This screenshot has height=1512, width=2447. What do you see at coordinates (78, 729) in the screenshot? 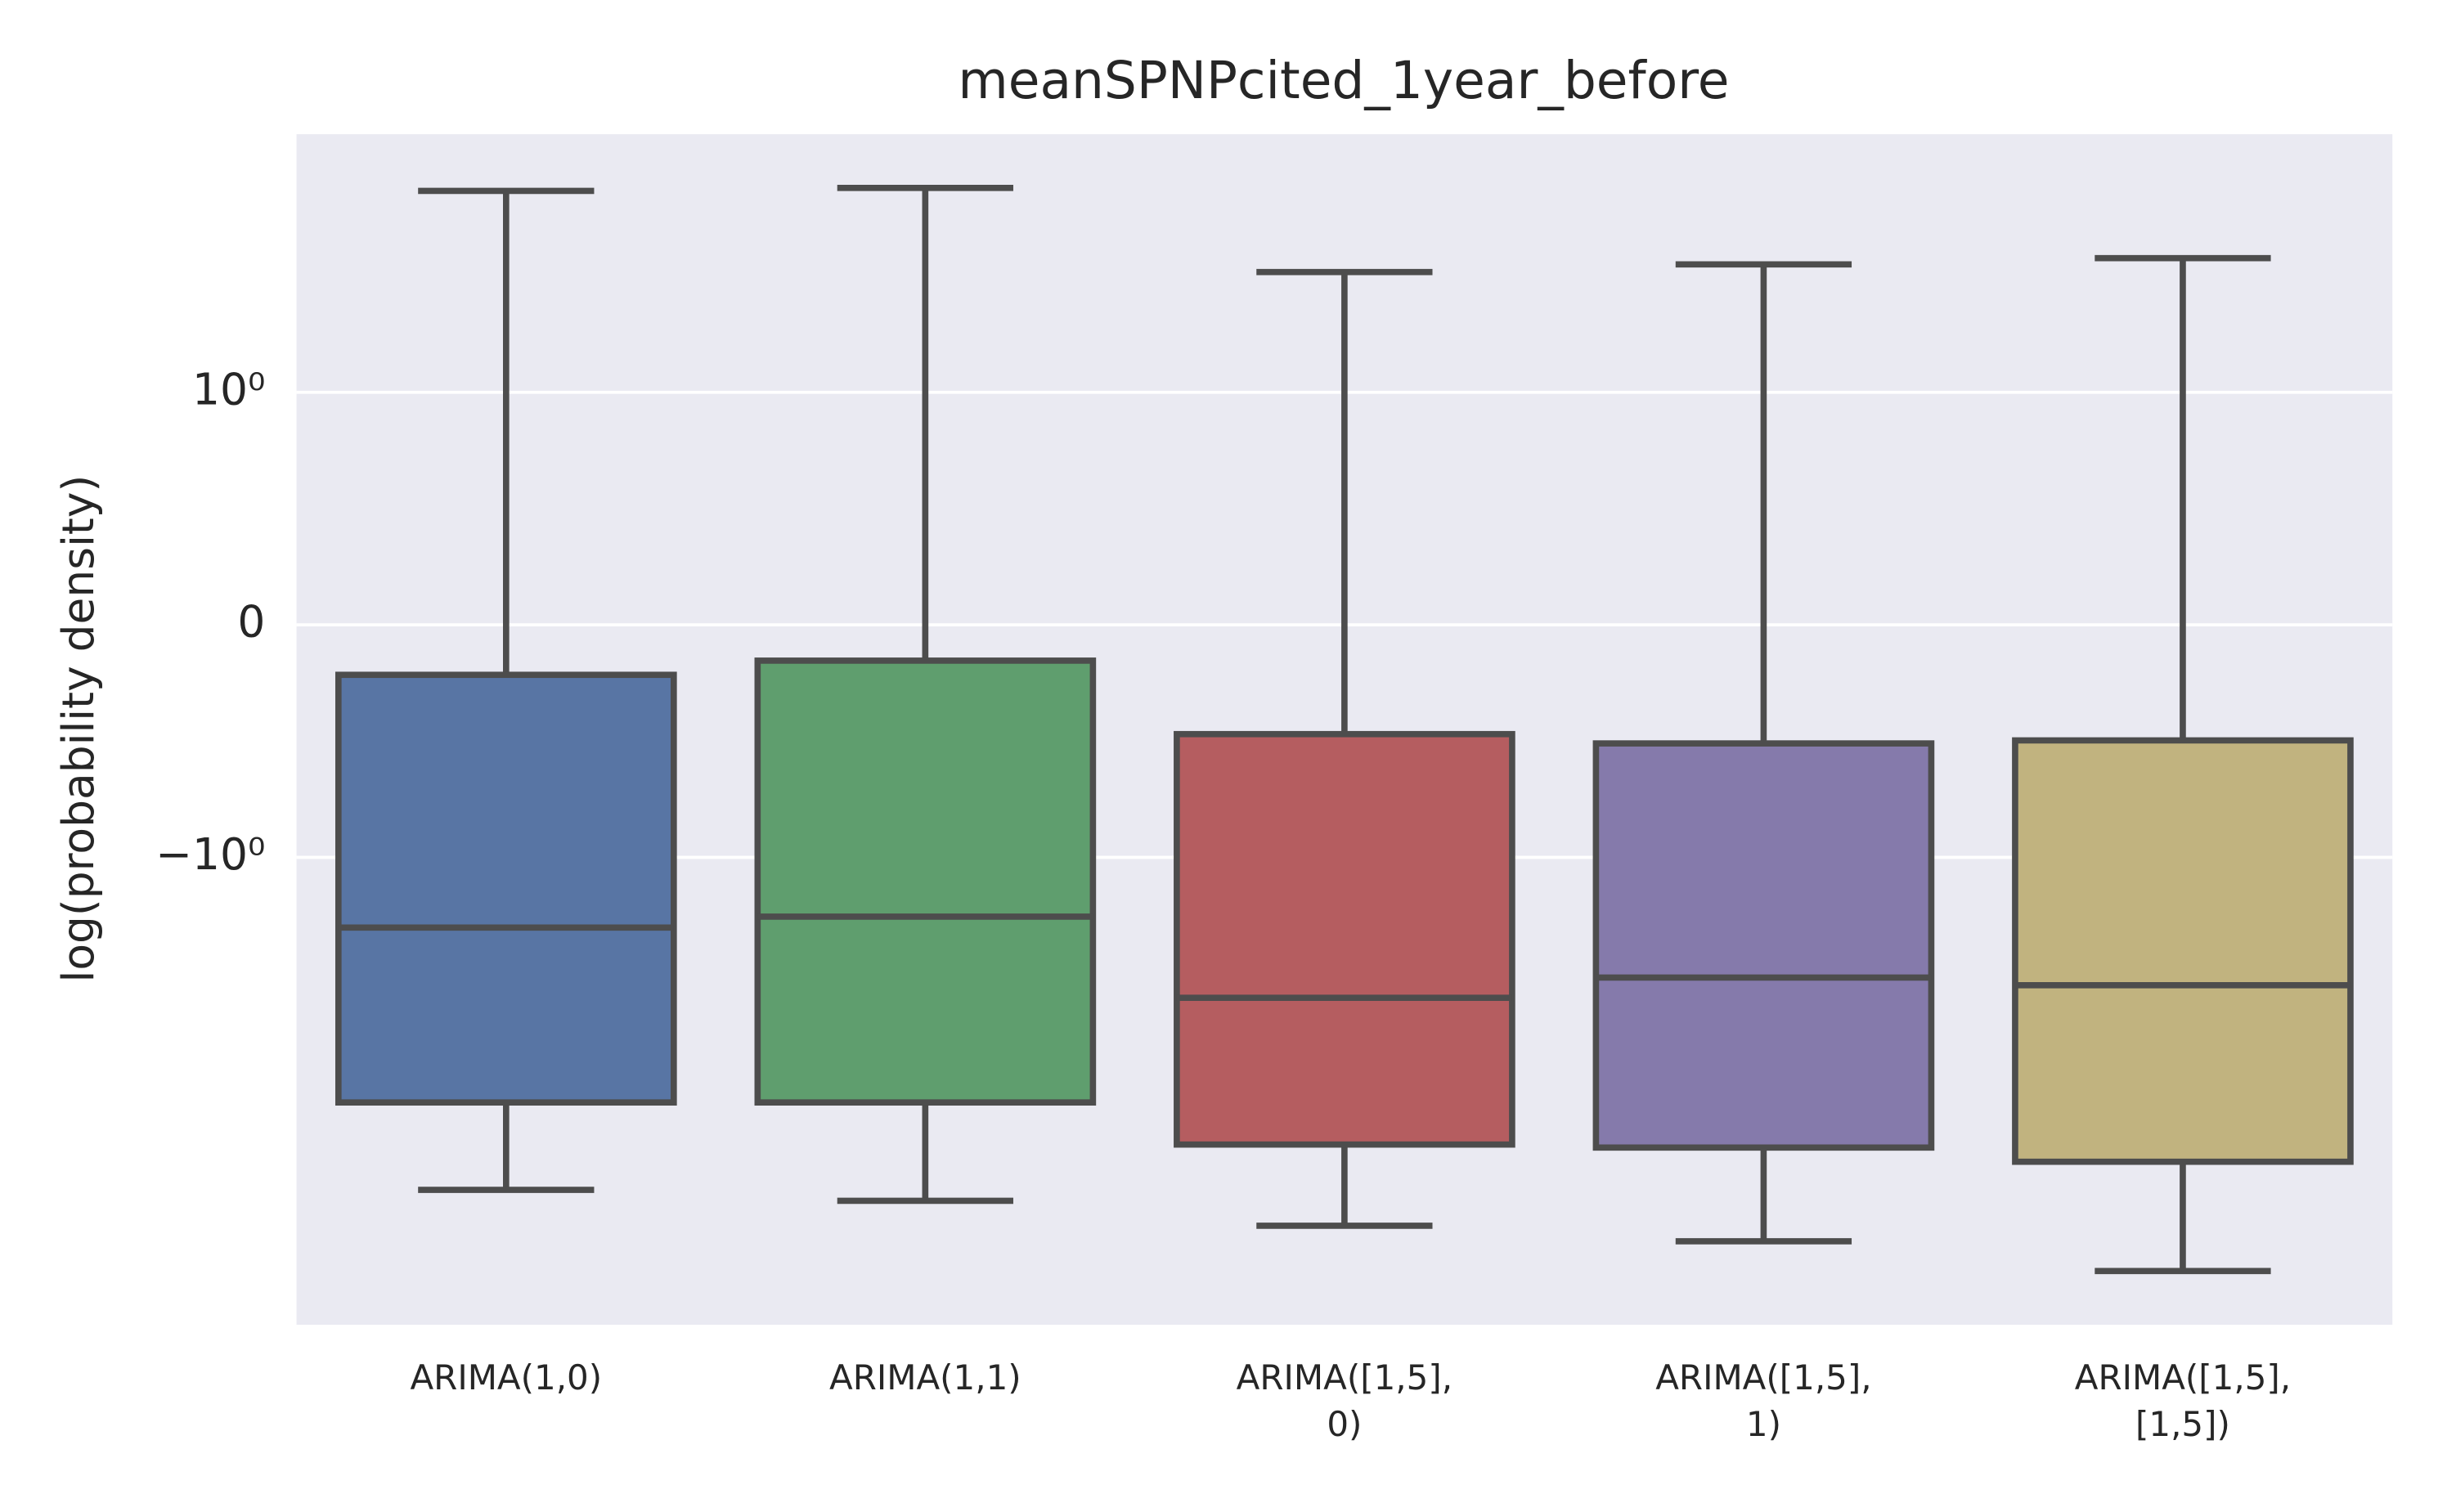
I see `y-axis-label: log(probability density)` at bounding box center [78, 729].